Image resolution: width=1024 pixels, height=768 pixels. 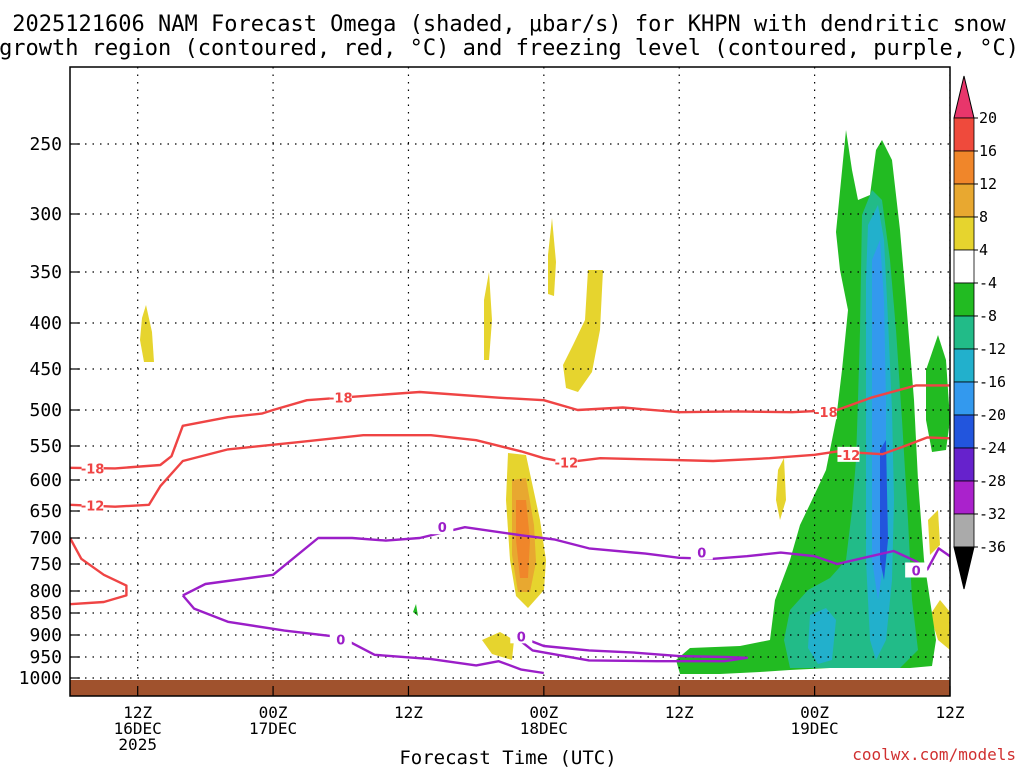 I want to click on omega-patch-deepblue, so click(x=884, y=510).